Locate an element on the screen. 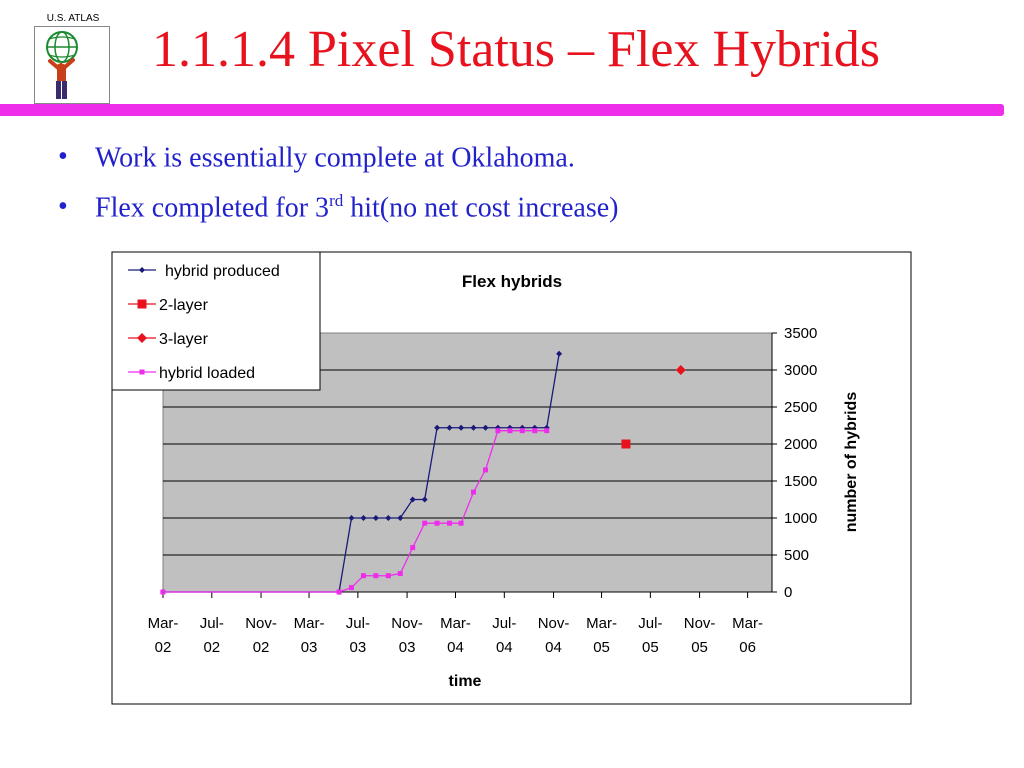 Image resolution: width=1024 pixels, height=768 pixels. y-tick-label: 2000 is located at coordinates (800, 444).